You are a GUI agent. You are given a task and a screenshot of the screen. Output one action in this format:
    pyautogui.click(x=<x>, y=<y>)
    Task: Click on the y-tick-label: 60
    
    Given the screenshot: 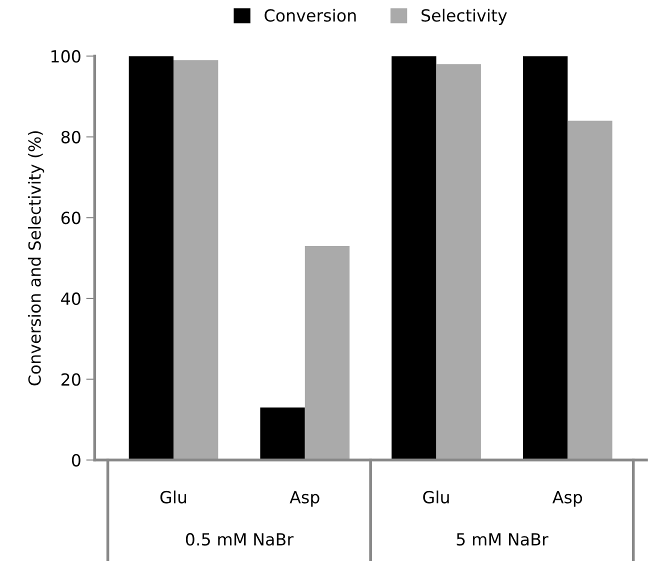 What is the action you would take?
    pyautogui.click(x=70, y=218)
    